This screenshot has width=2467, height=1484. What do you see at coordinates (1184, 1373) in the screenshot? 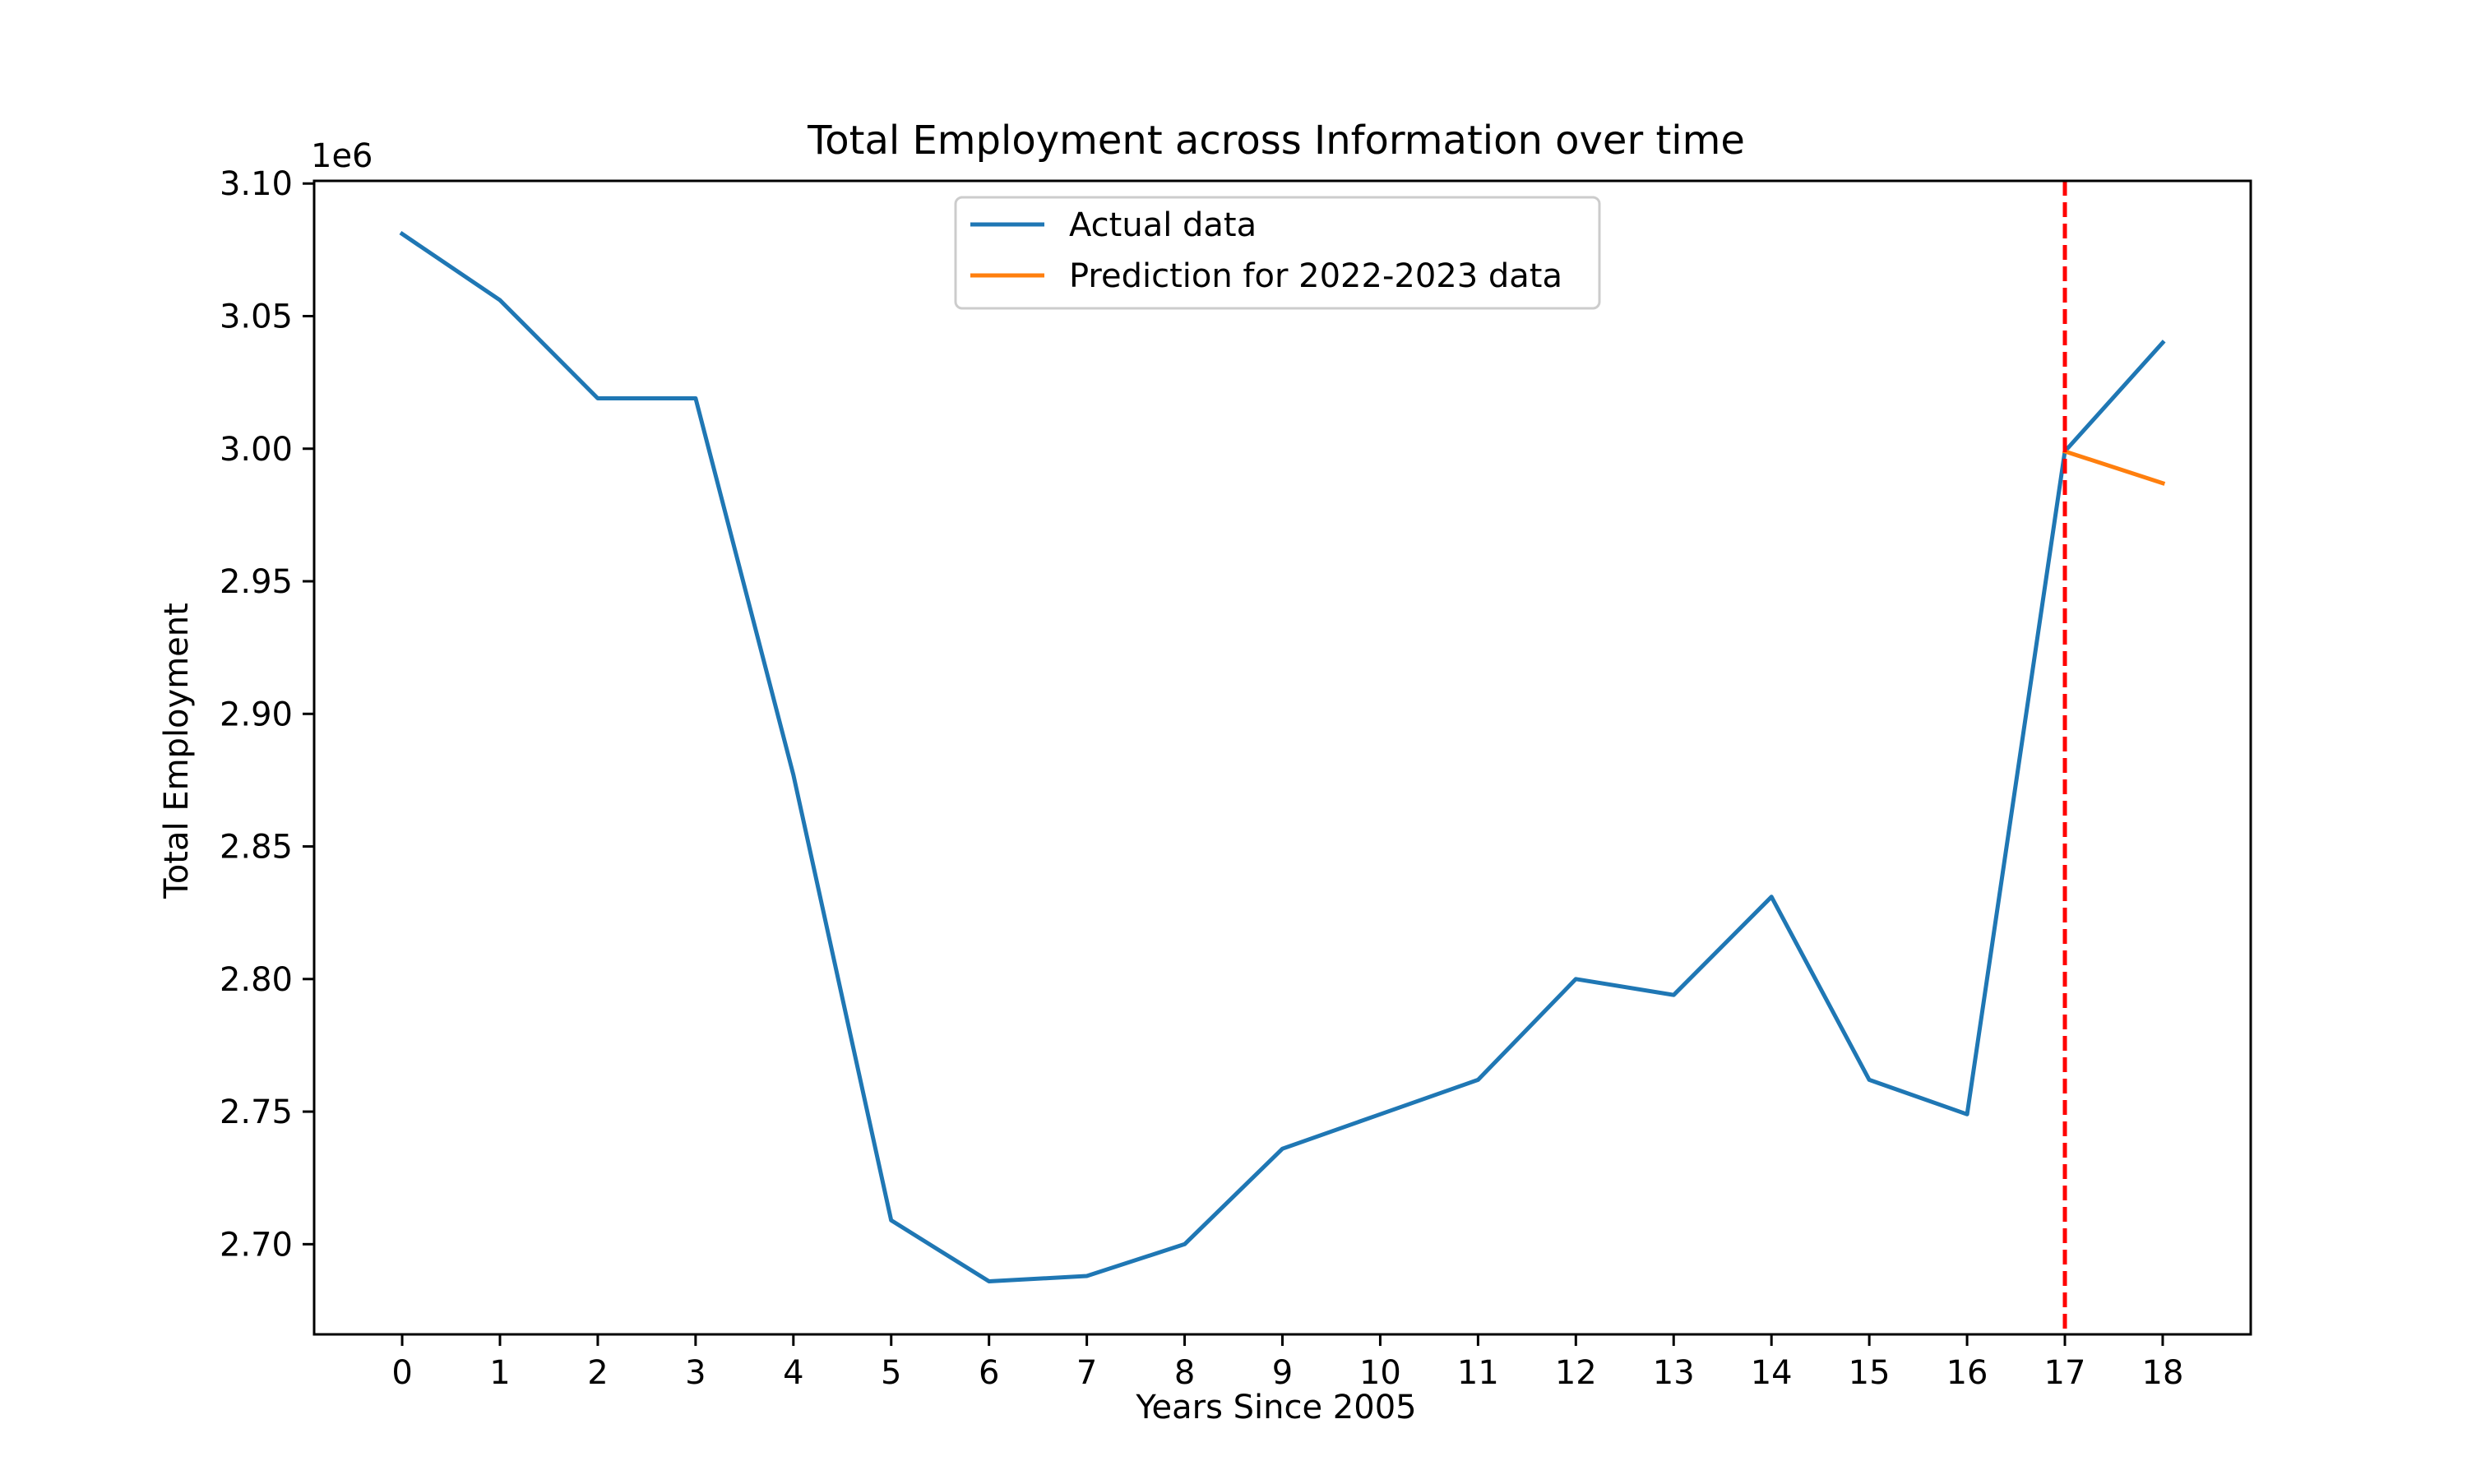
I see `x-tick-label: 8` at bounding box center [1184, 1373].